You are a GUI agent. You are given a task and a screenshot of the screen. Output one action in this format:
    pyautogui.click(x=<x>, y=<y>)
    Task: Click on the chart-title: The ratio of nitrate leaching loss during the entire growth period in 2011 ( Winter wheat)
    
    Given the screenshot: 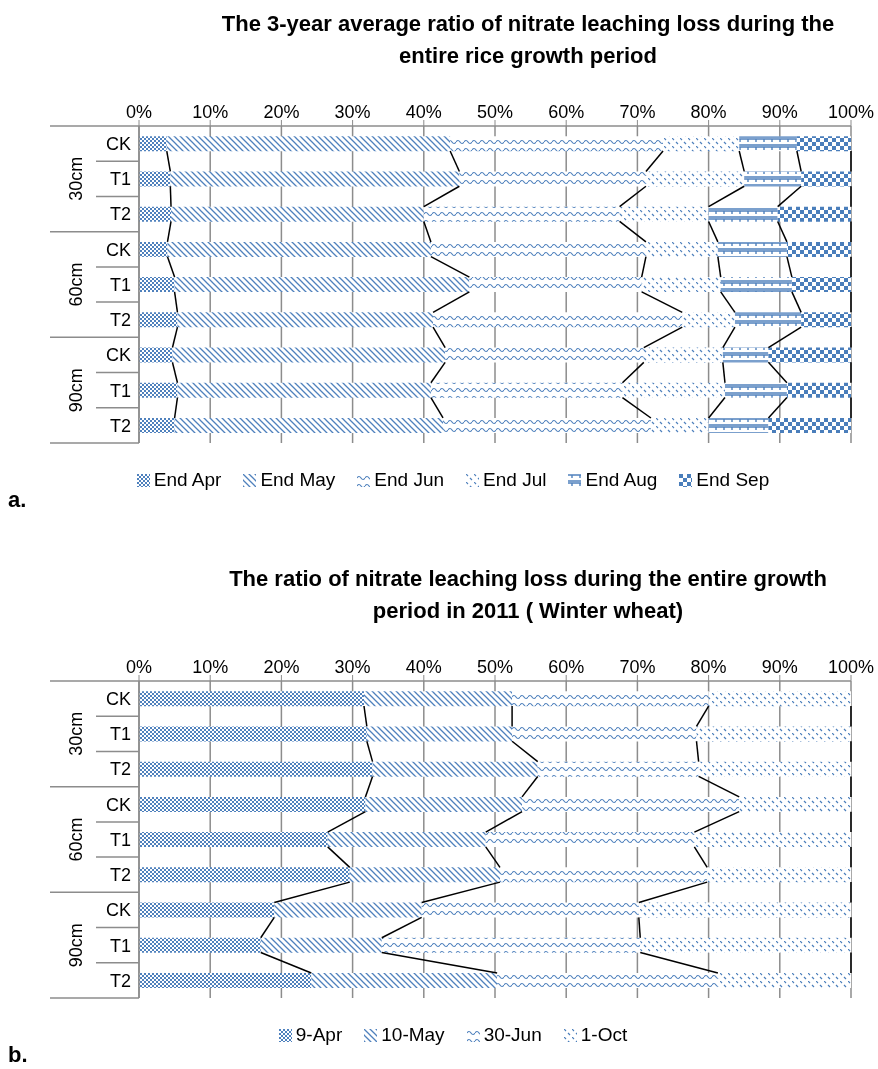 What is the action you would take?
    pyautogui.click(x=528, y=595)
    